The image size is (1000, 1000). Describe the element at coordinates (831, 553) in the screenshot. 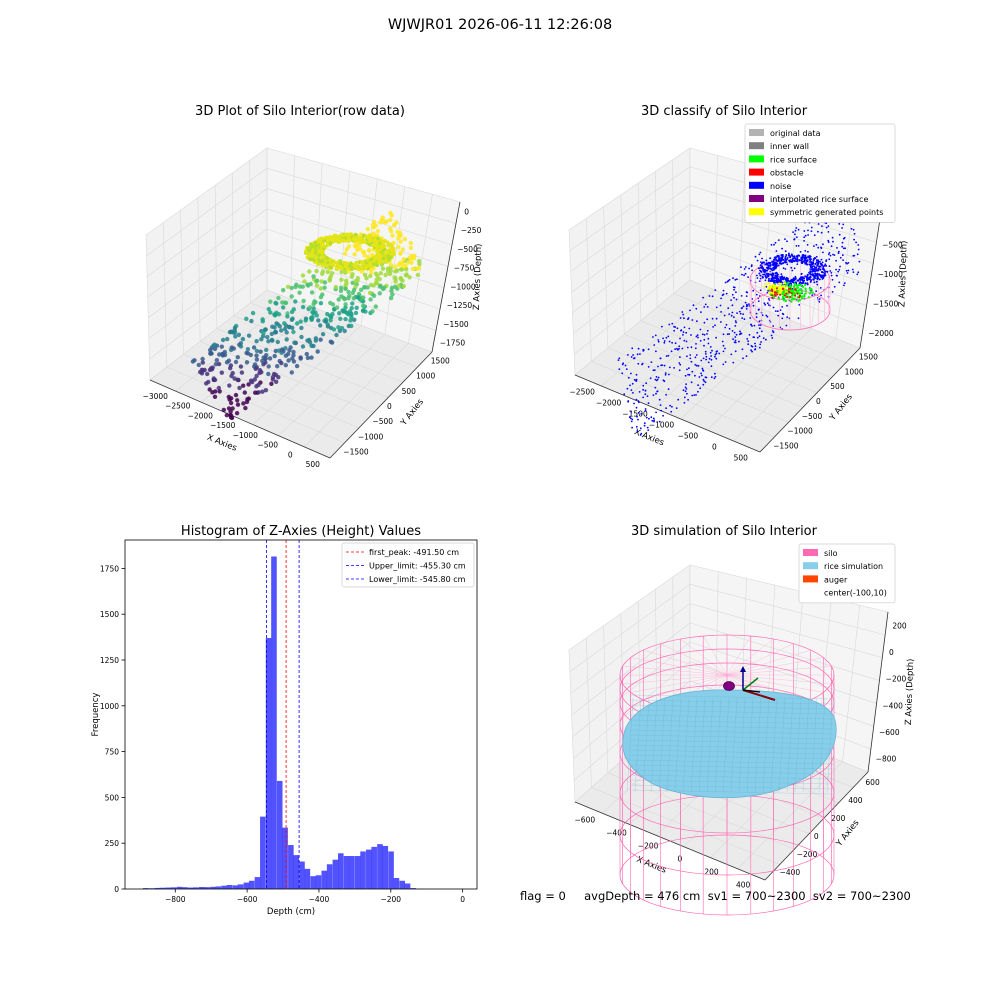

I see `p4-legend-label: silo` at that location.